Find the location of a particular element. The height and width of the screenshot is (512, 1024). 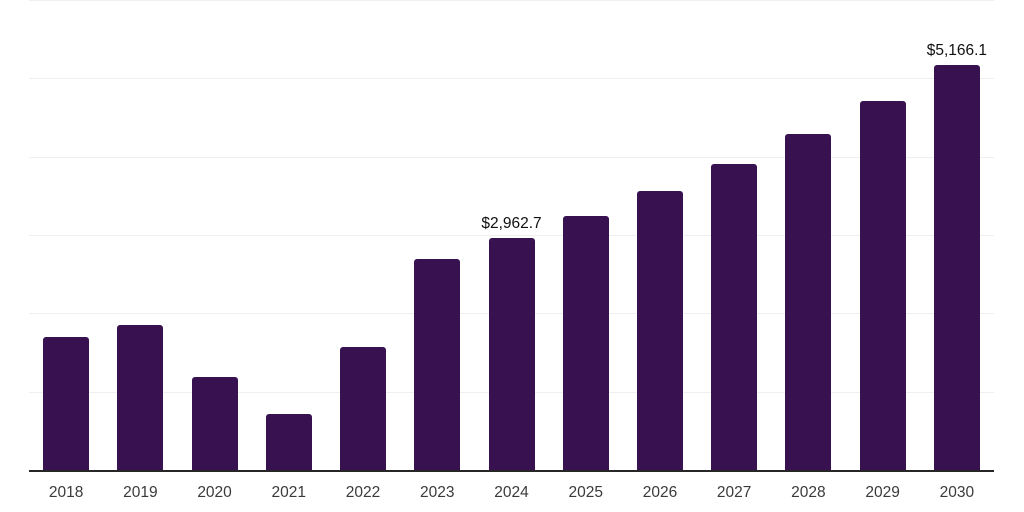

bar-2027 is located at coordinates (734, 316).